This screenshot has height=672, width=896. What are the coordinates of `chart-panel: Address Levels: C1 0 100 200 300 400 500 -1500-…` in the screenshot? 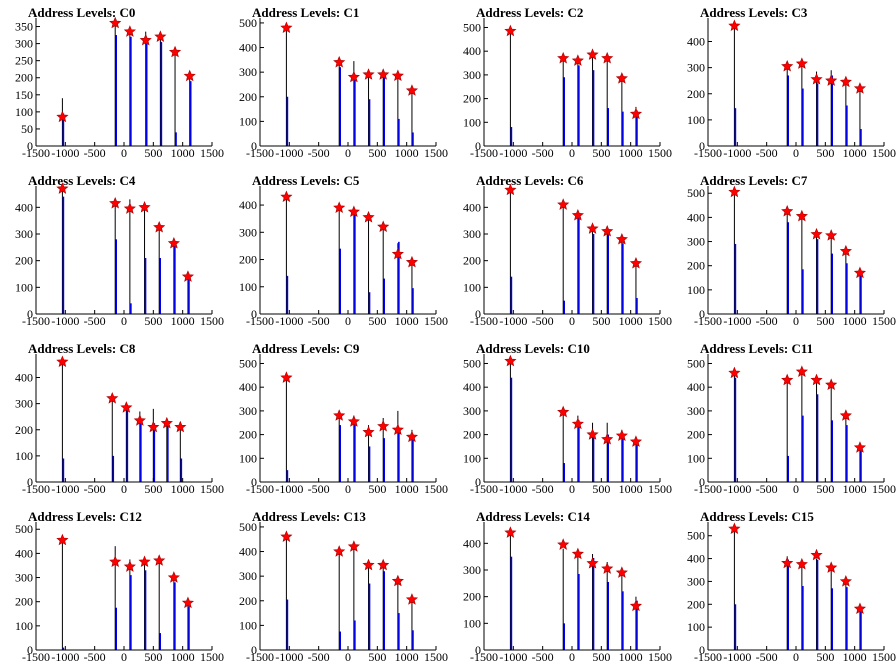 It's located at (336, 84).